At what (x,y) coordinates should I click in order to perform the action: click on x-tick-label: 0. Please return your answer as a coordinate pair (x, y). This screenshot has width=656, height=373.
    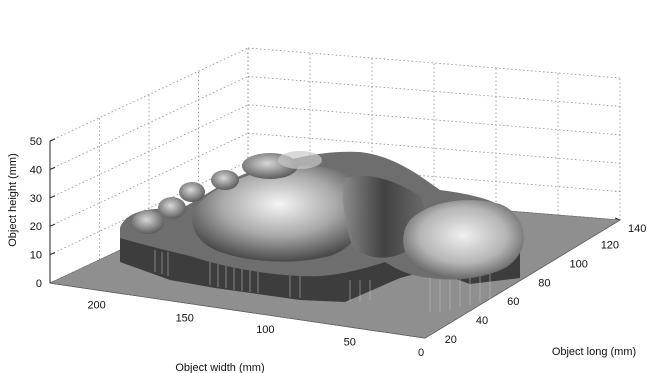
    Looking at the image, I should click on (421, 353).